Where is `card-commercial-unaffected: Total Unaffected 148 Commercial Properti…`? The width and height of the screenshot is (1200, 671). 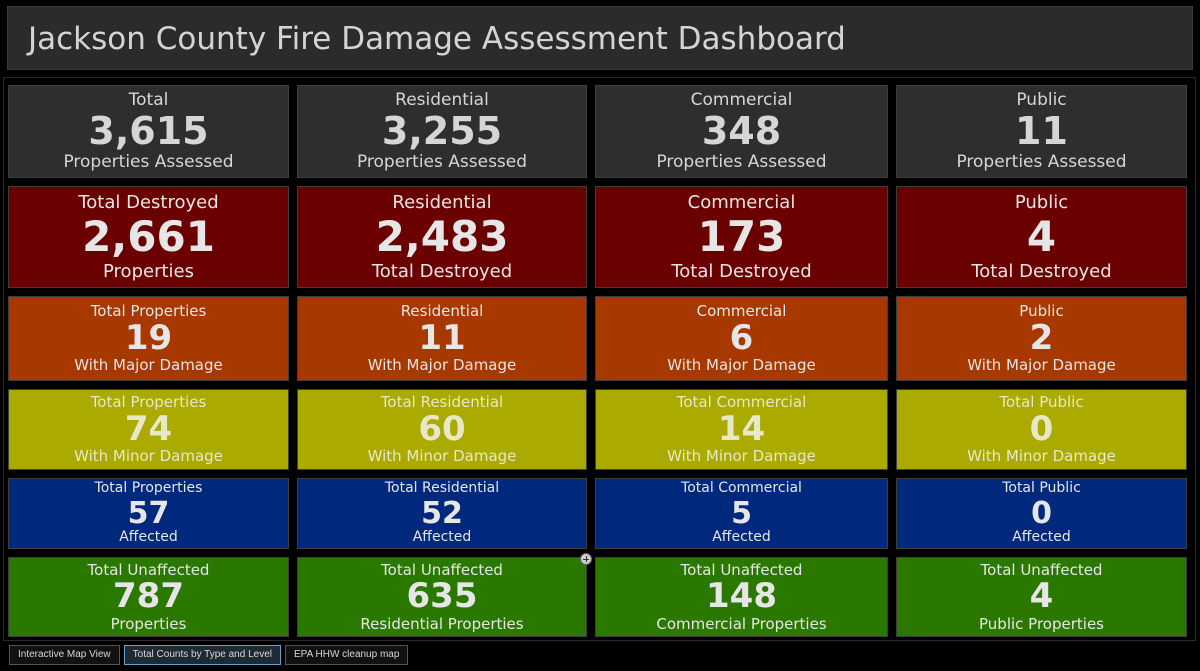
card-commercial-unaffected: Total Unaffected 148 Commercial Properti… is located at coordinates (741, 597).